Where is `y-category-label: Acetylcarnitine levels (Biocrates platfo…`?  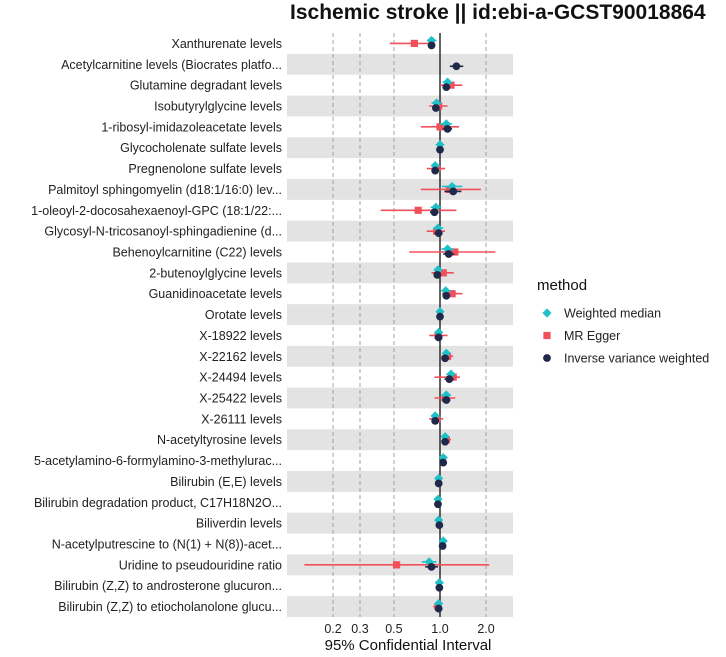 y-category-label: Acetylcarnitine levels (Biocrates platfo… is located at coordinates (171, 65).